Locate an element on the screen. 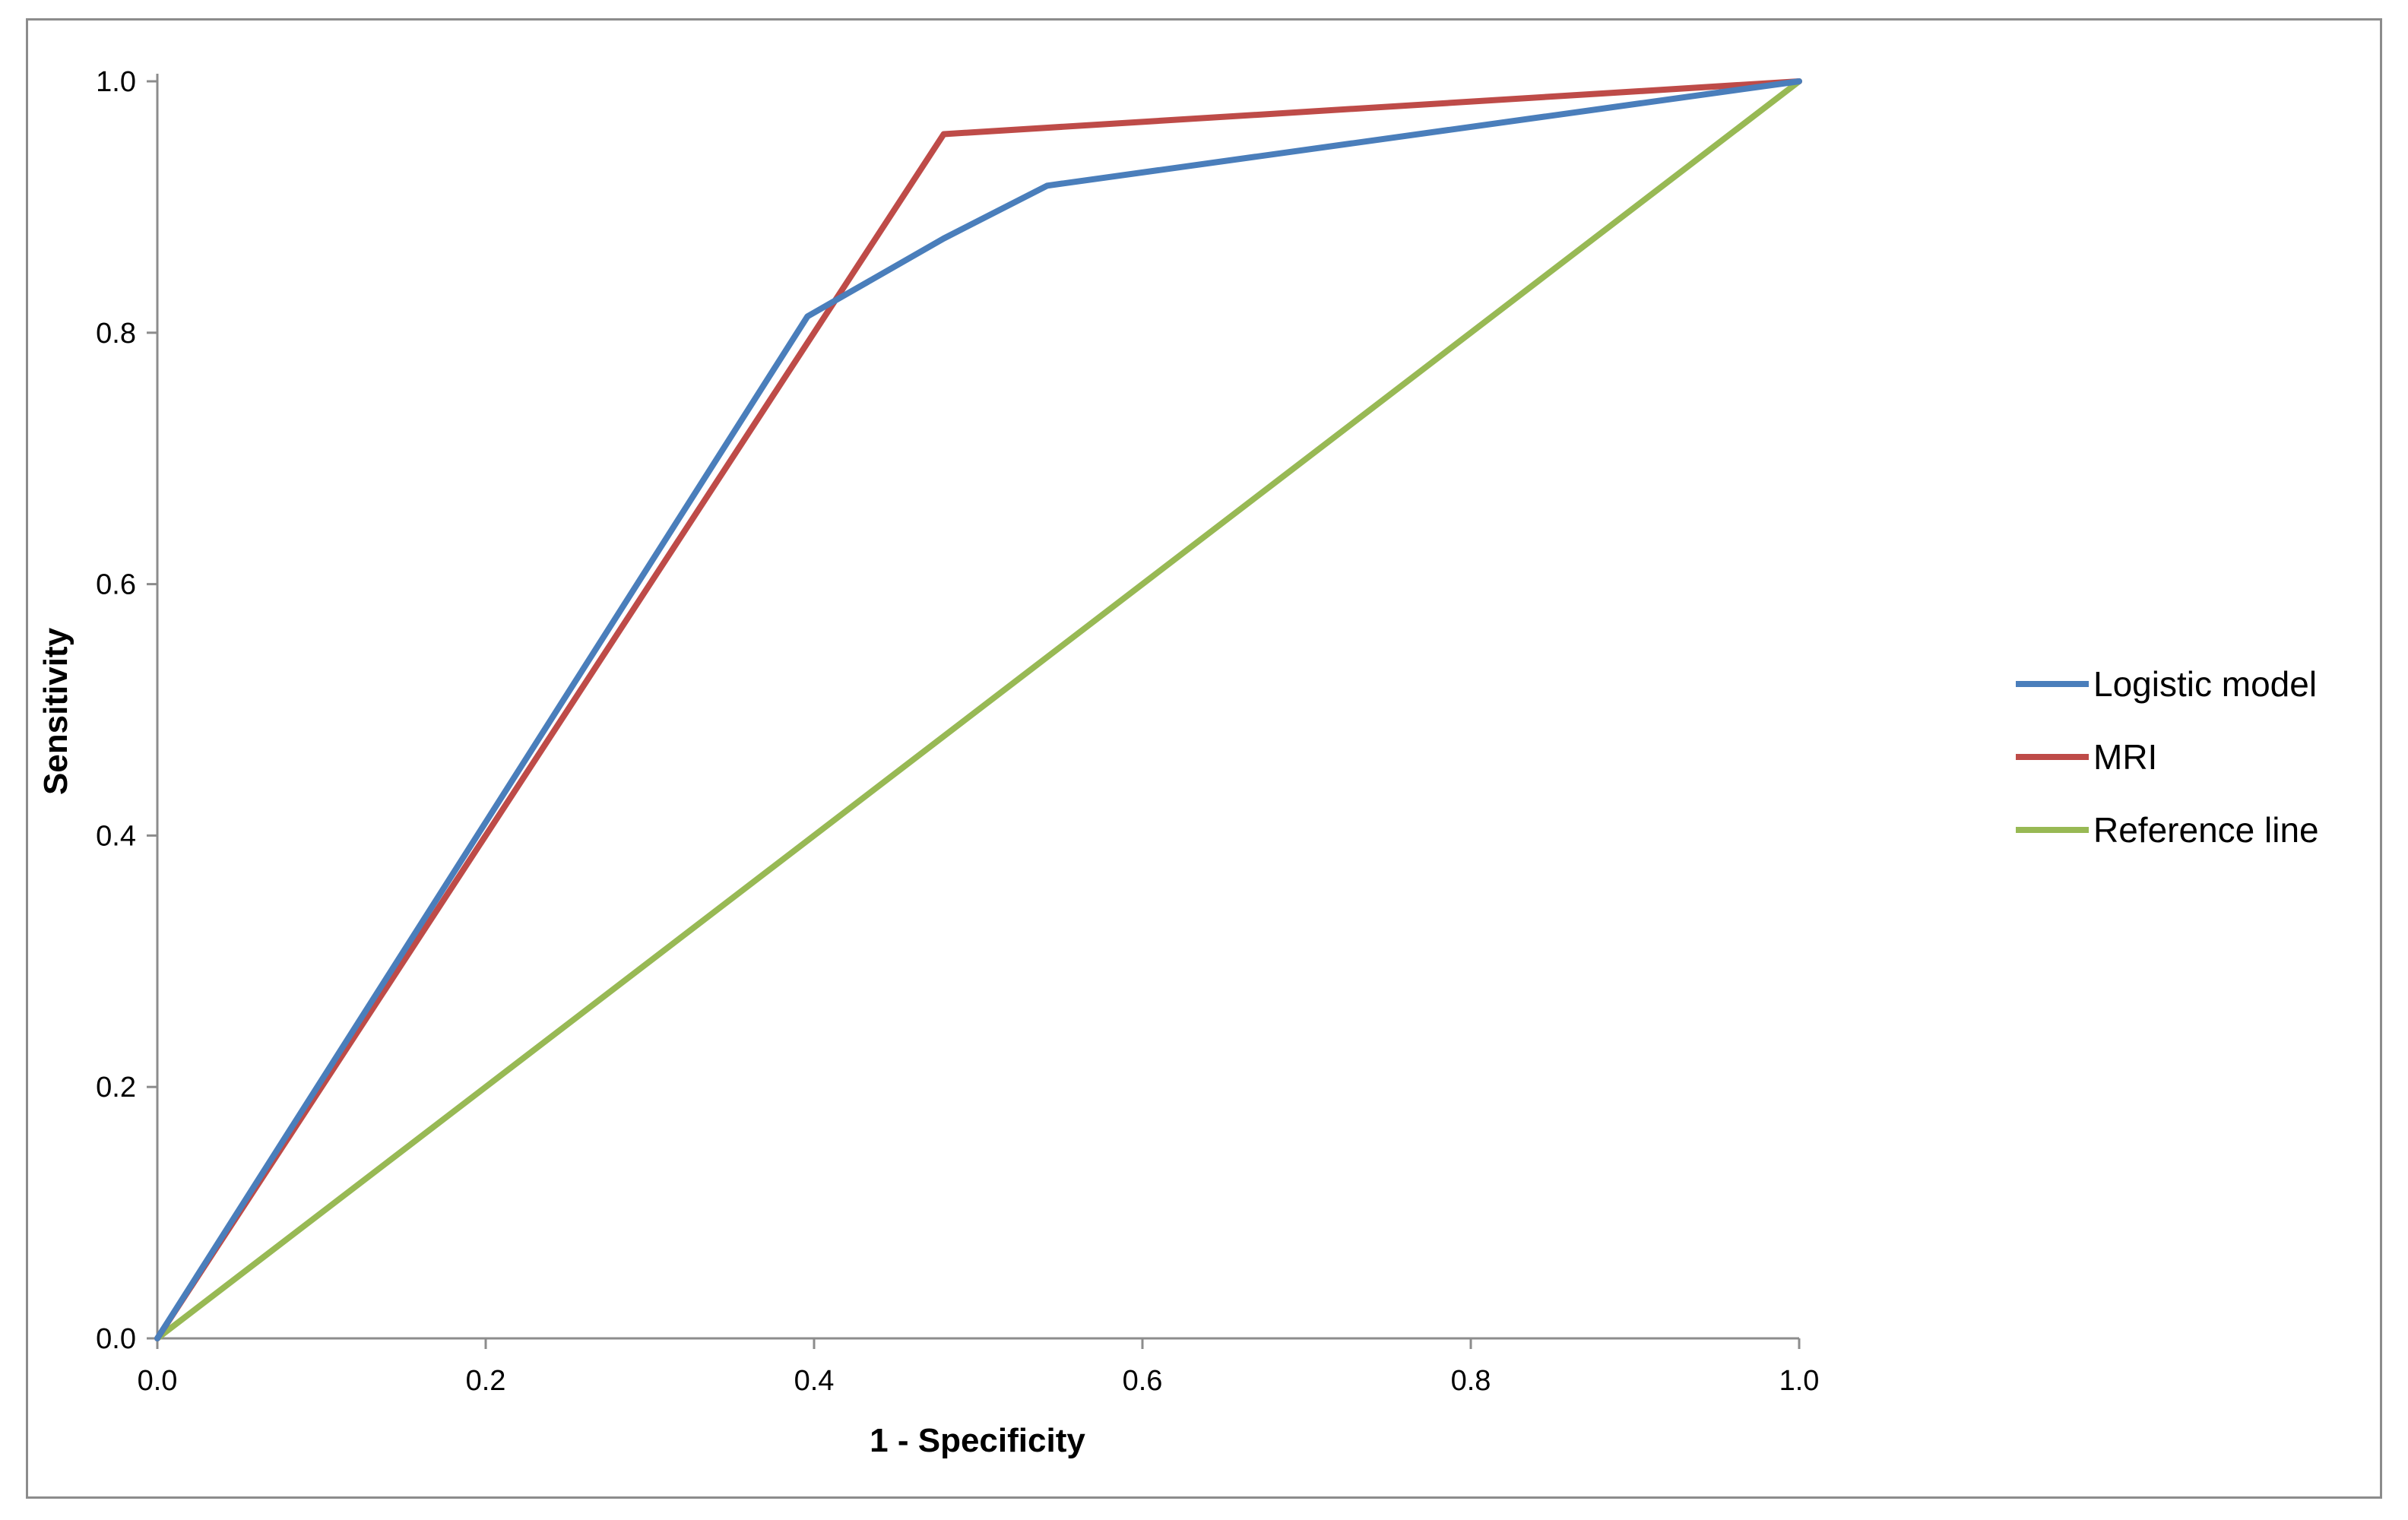 This screenshot has width=2408, height=1520. y-tick-label: 0.6 is located at coordinates (116, 585).